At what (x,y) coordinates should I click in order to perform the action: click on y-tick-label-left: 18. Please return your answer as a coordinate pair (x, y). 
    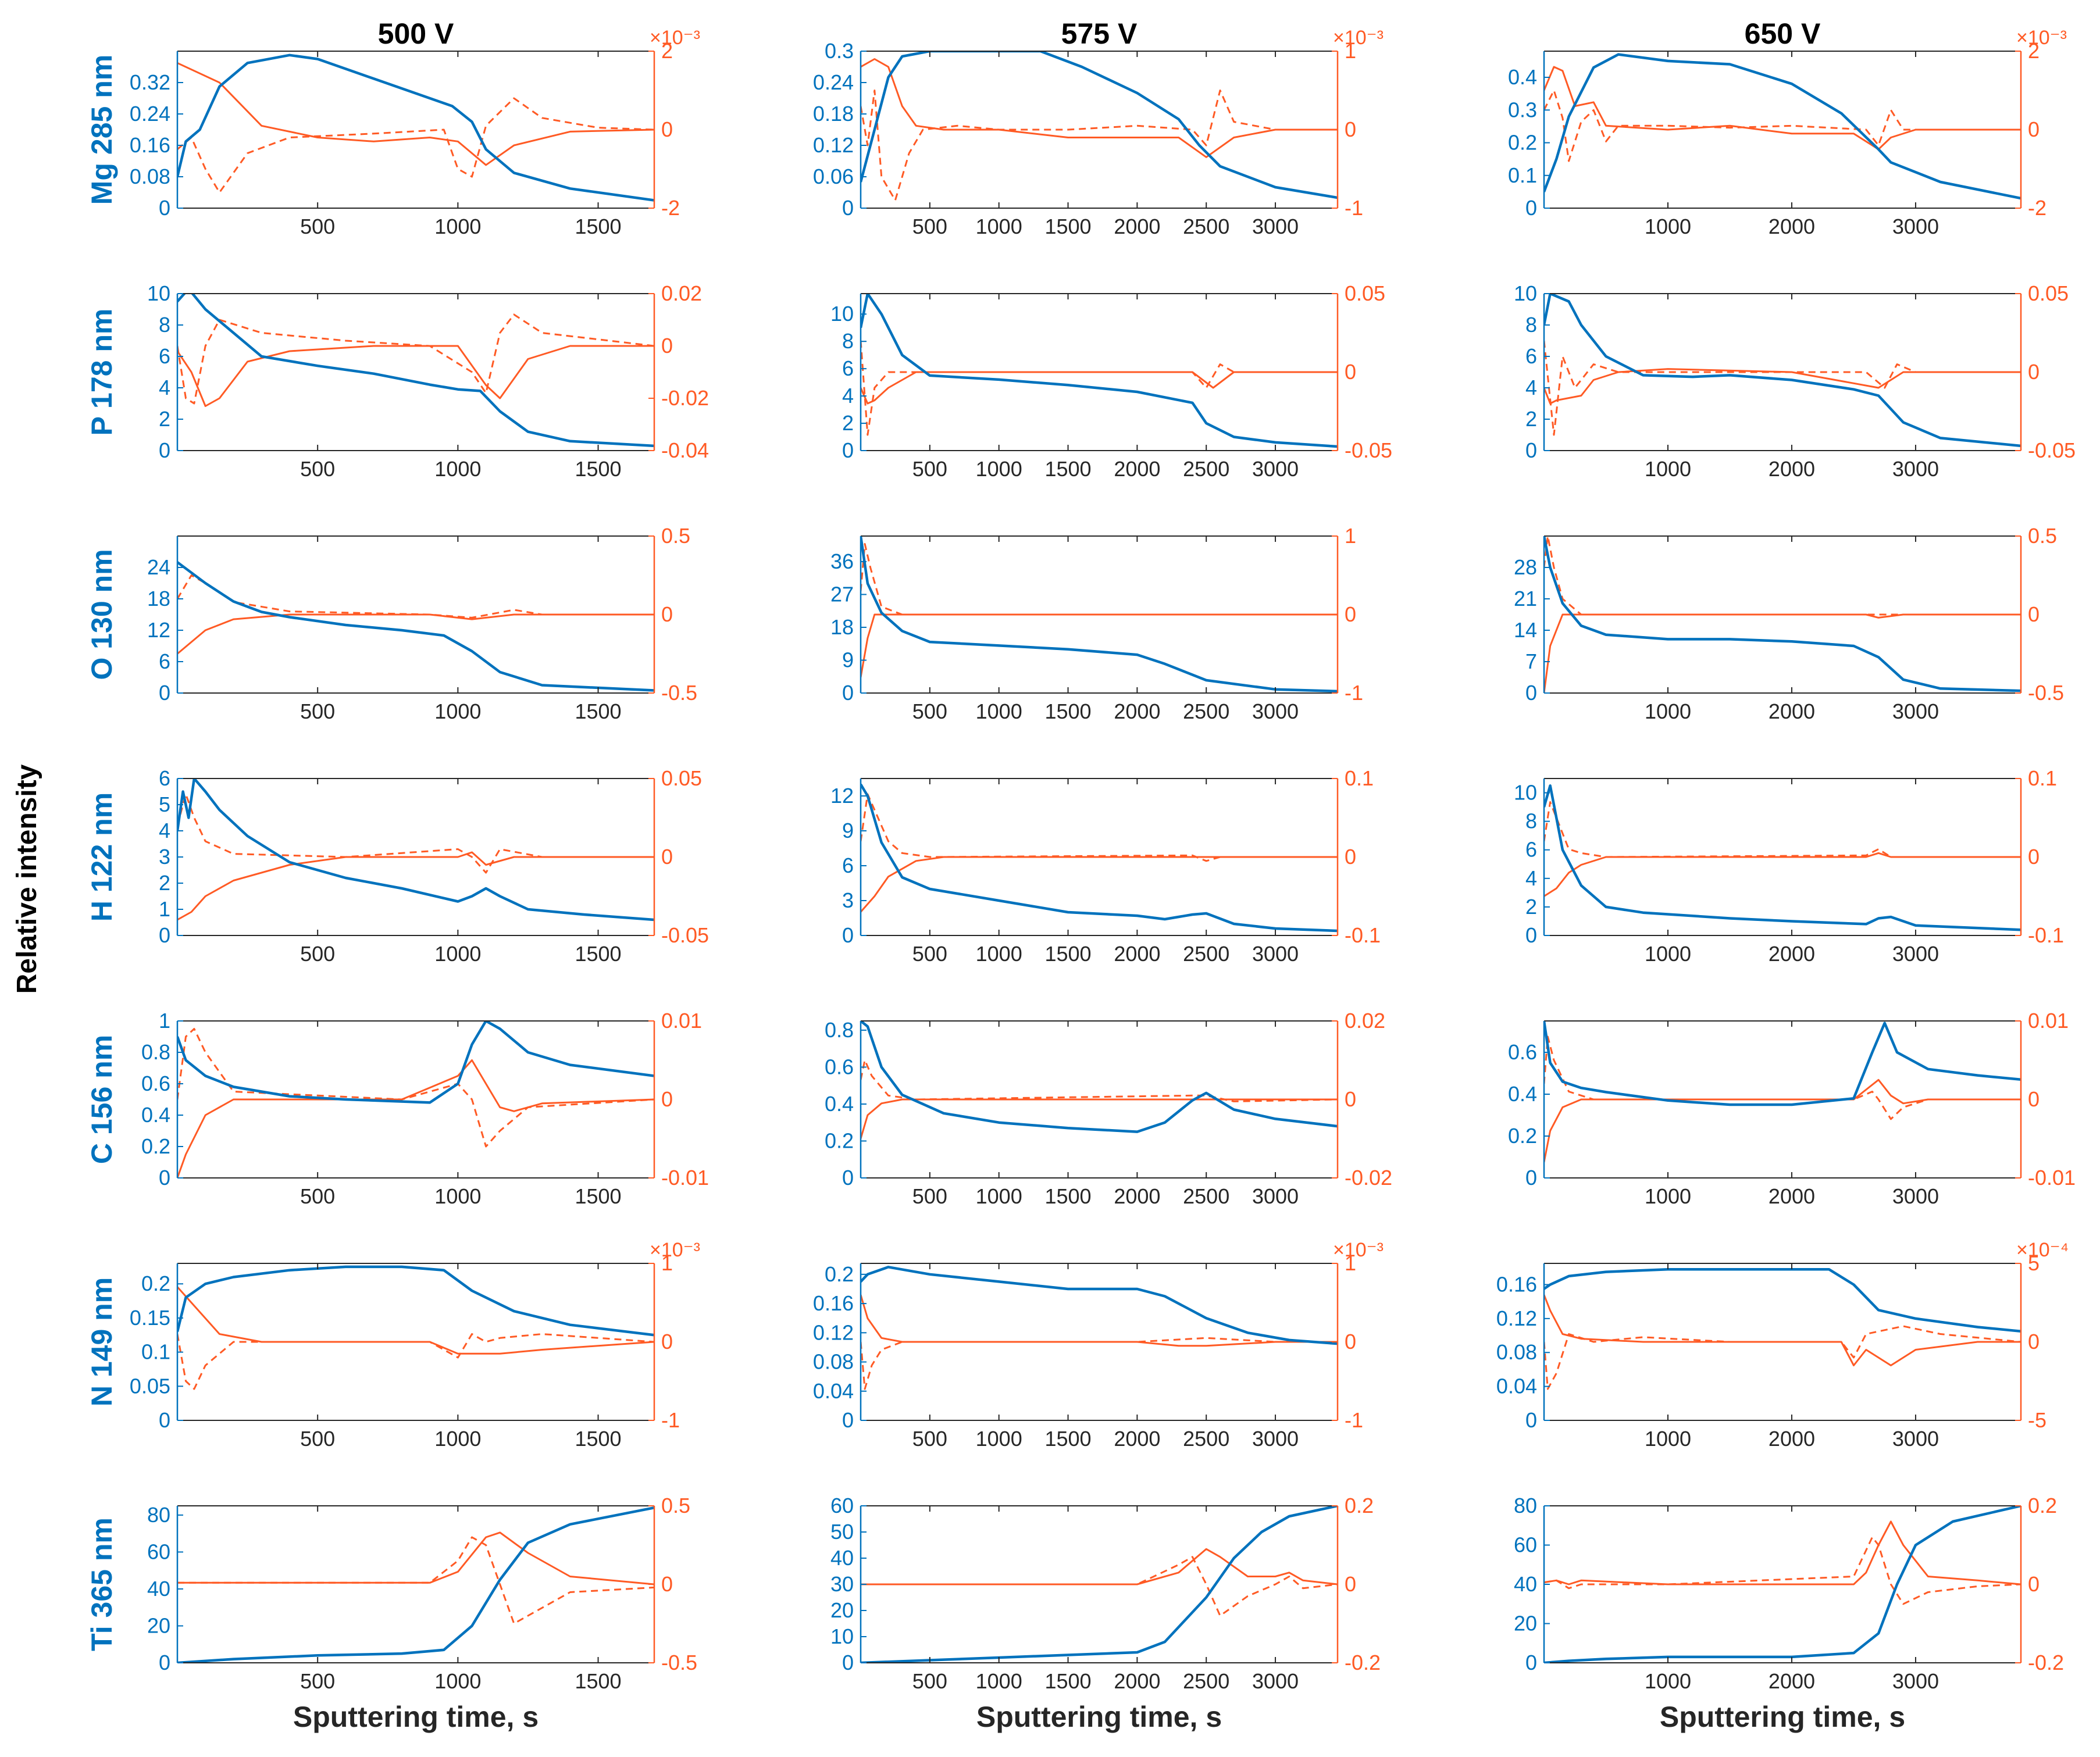
    Looking at the image, I should click on (158, 598).